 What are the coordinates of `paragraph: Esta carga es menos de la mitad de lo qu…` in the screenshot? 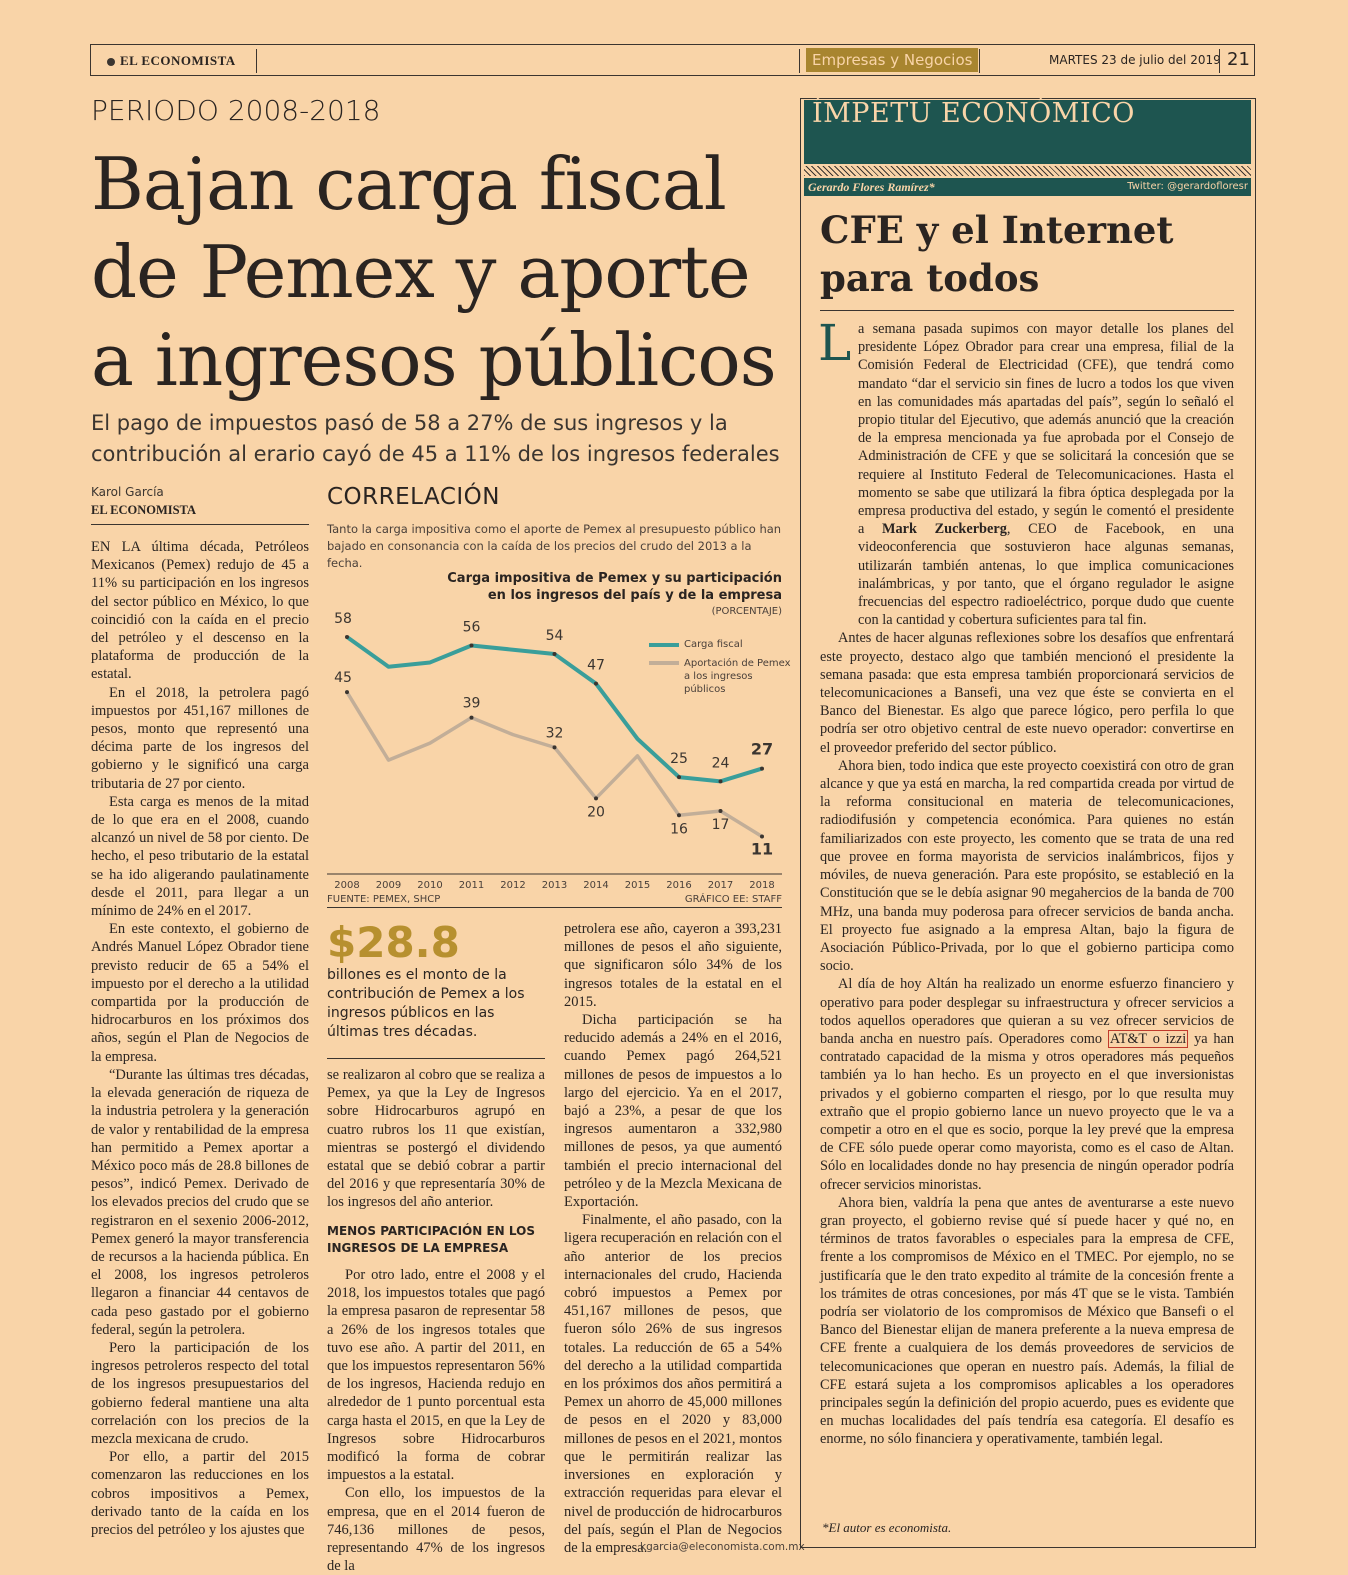 It's located at (200, 856).